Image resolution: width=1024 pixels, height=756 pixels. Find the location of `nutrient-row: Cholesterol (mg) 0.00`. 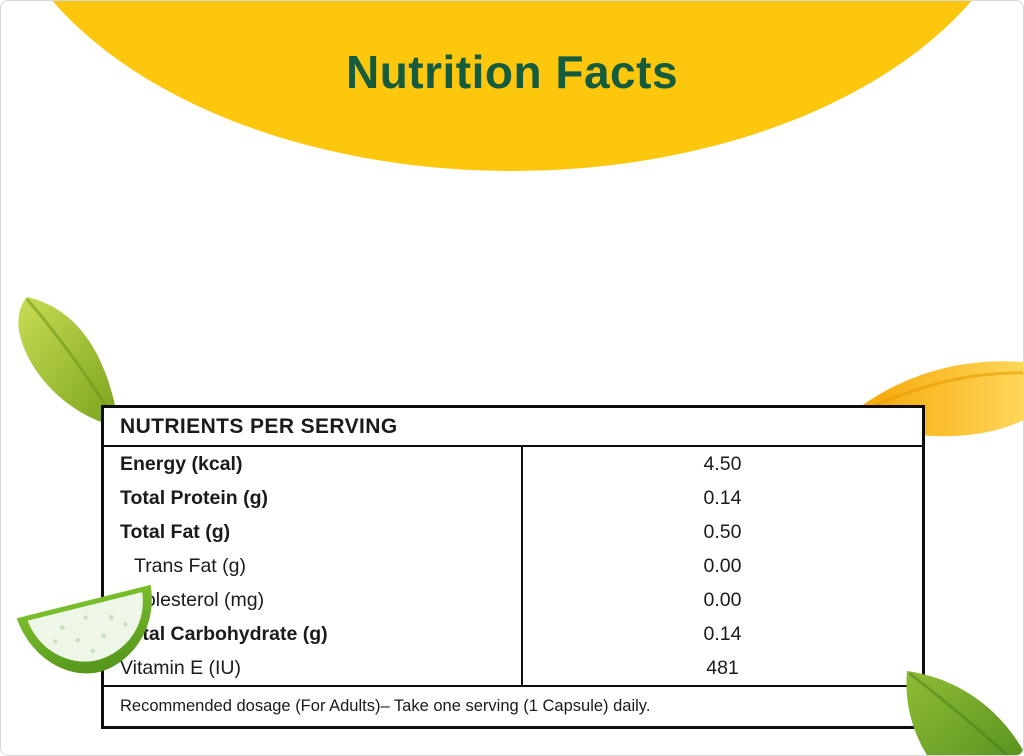

nutrient-row: Cholesterol (mg) 0.00 is located at coordinates (513, 600).